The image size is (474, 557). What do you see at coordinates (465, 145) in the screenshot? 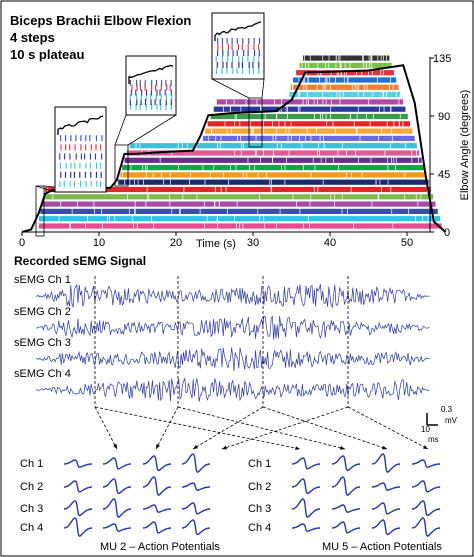
I see `y-axis-label: Elbow Angle (degrees)` at bounding box center [465, 145].